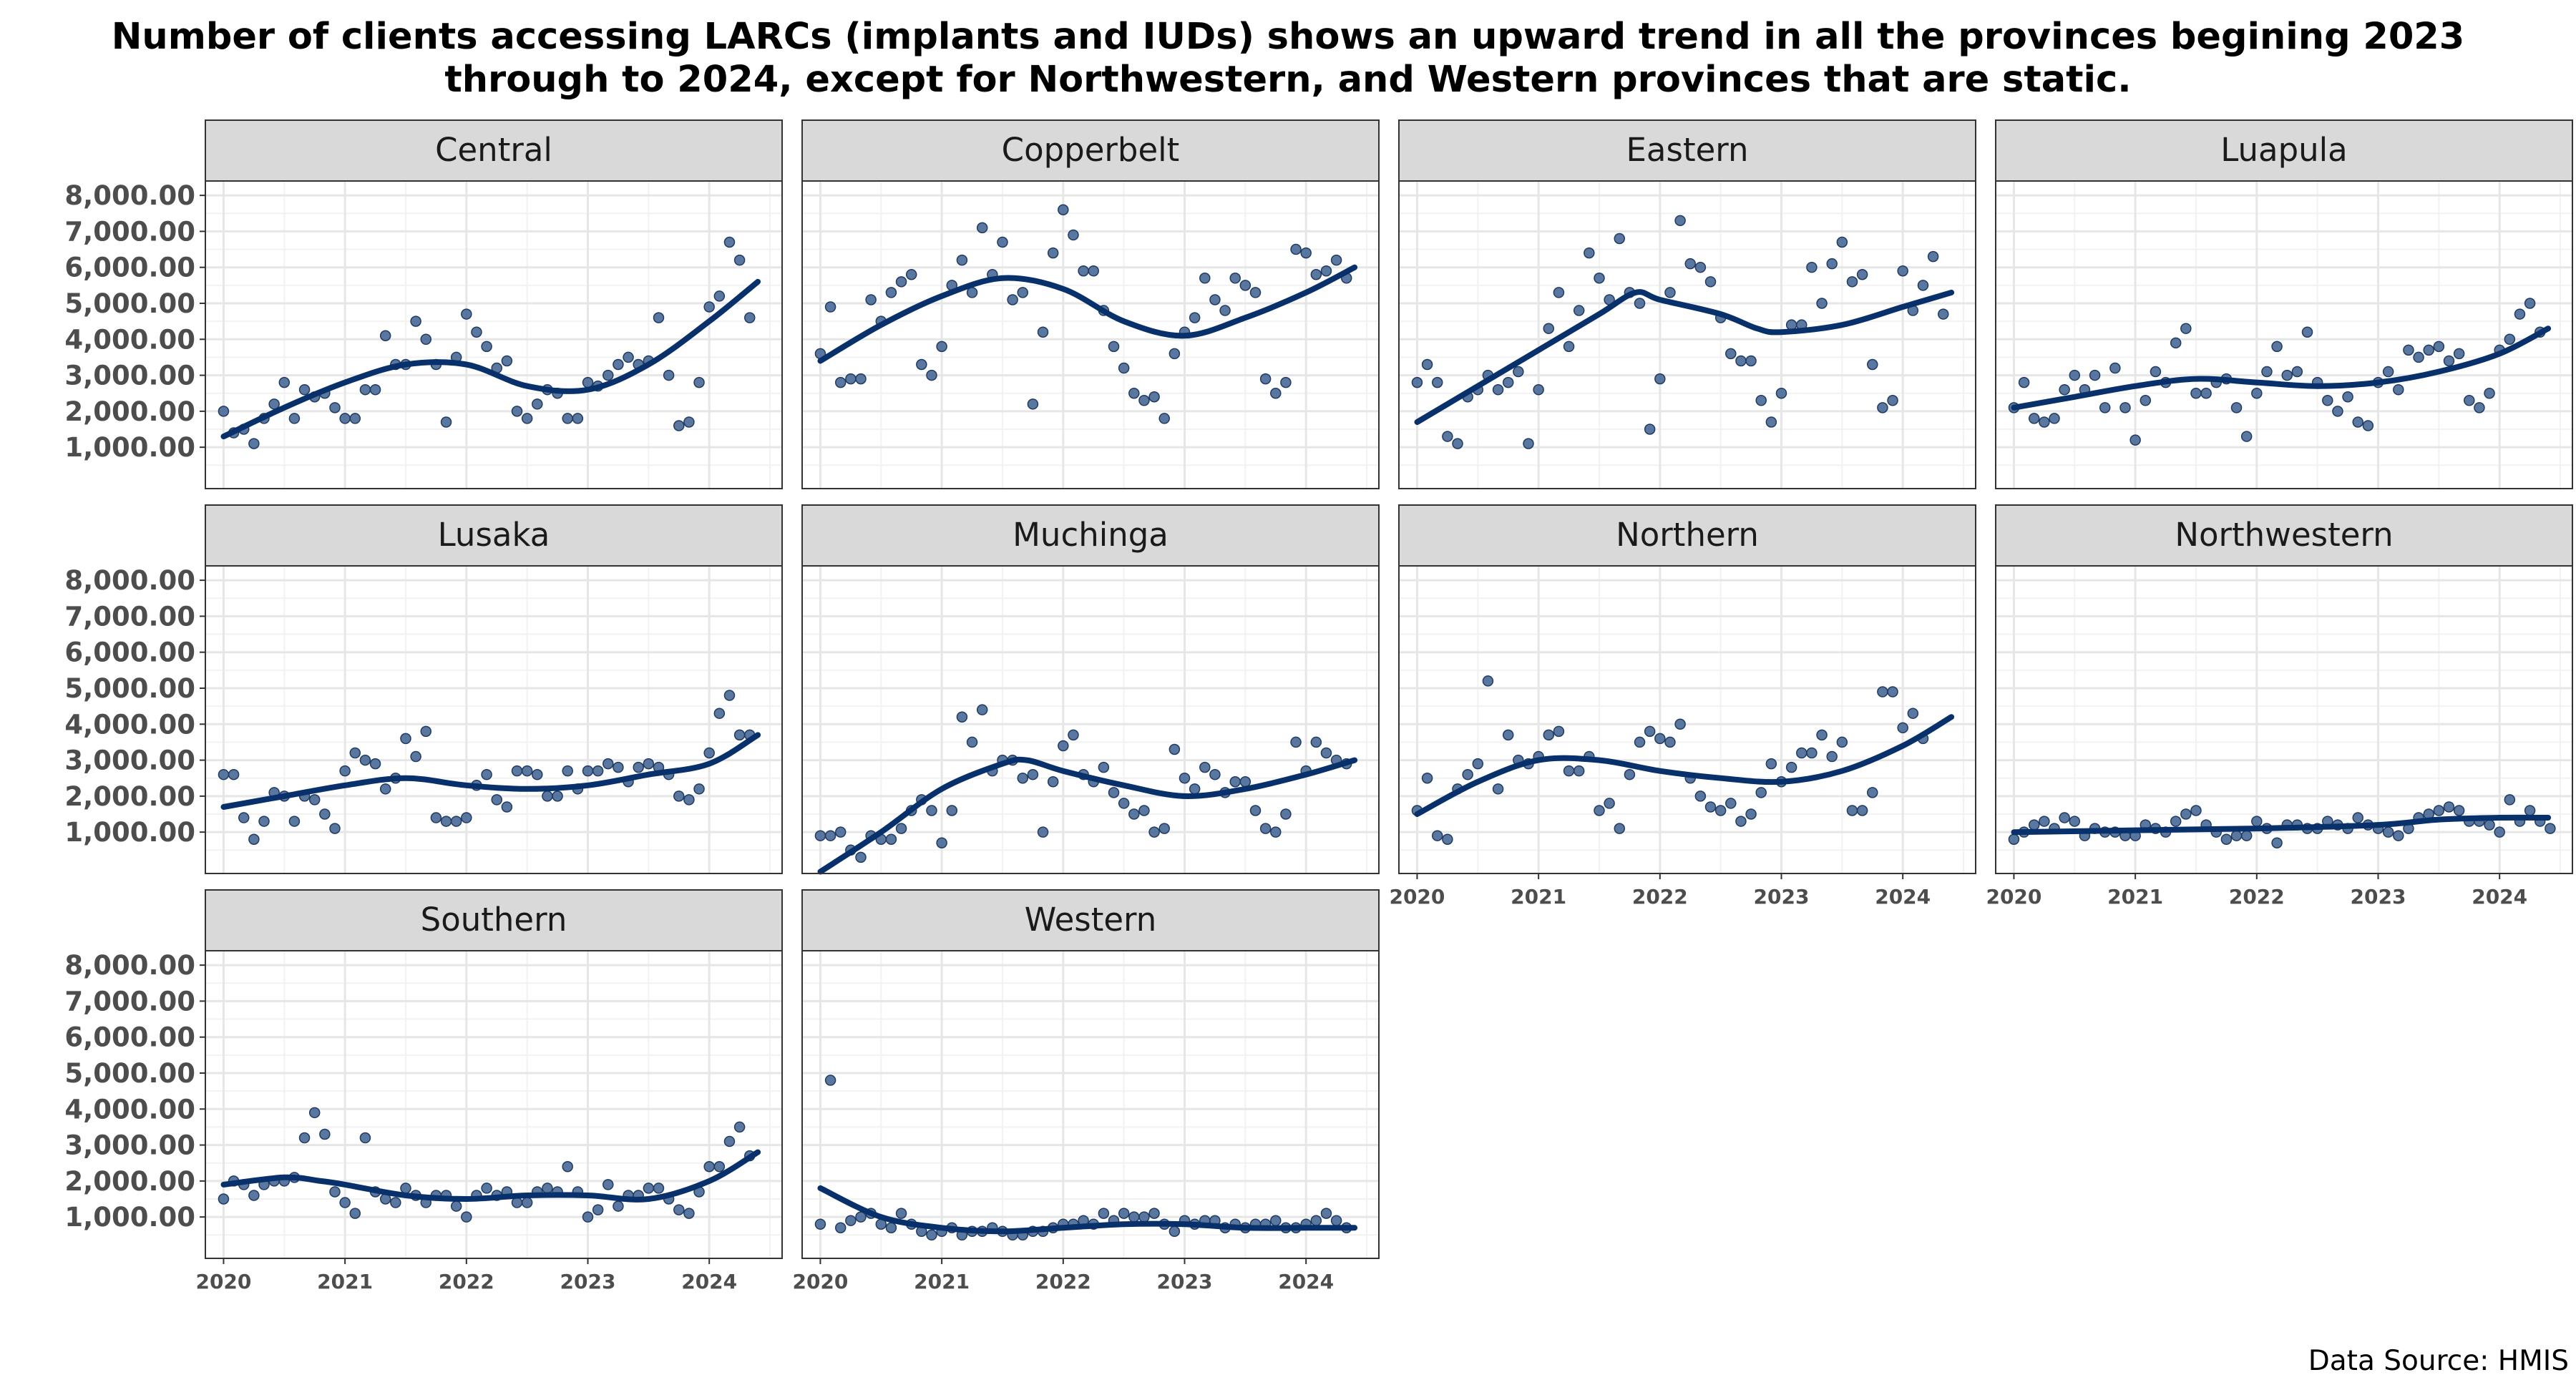 The width and height of the screenshot is (2576, 1395). What do you see at coordinates (129, 761) in the screenshot?
I see `y-tick-label: 3,000.00` at bounding box center [129, 761].